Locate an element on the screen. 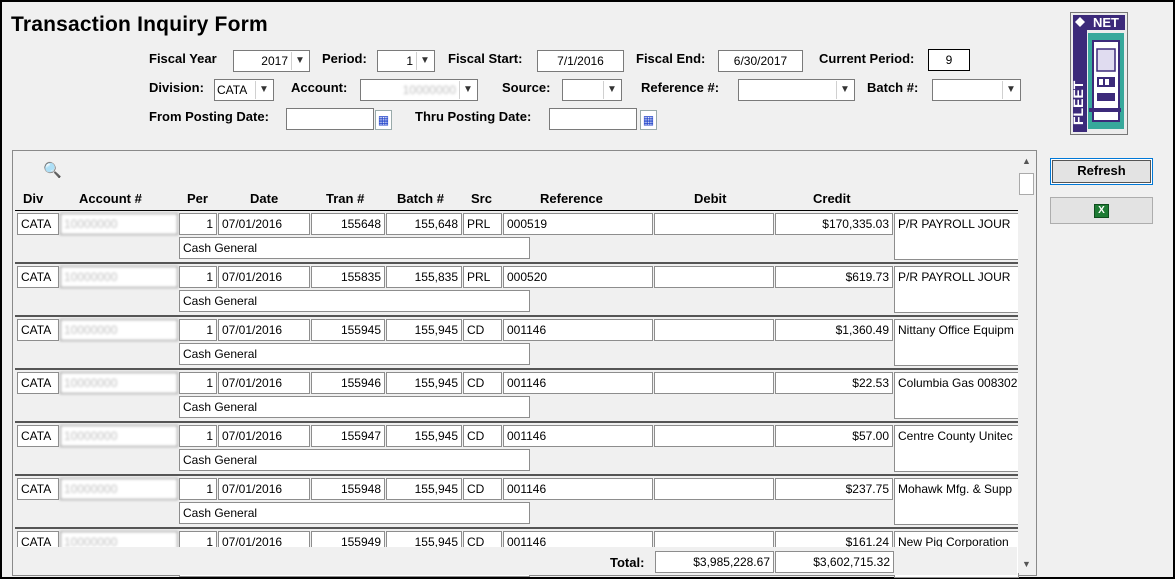  export-excel-button: X is located at coordinates (1101, 210).